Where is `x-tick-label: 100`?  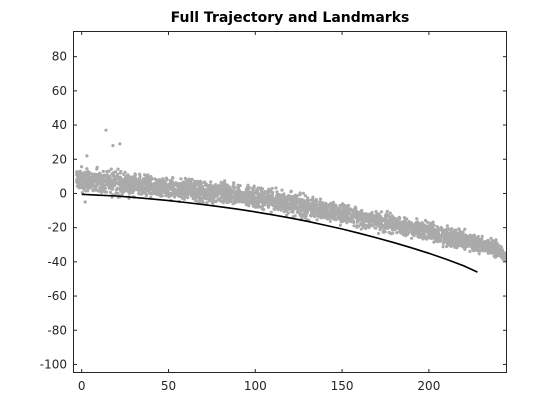
x-tick-label: 100 is located at coordinates (255, 386).